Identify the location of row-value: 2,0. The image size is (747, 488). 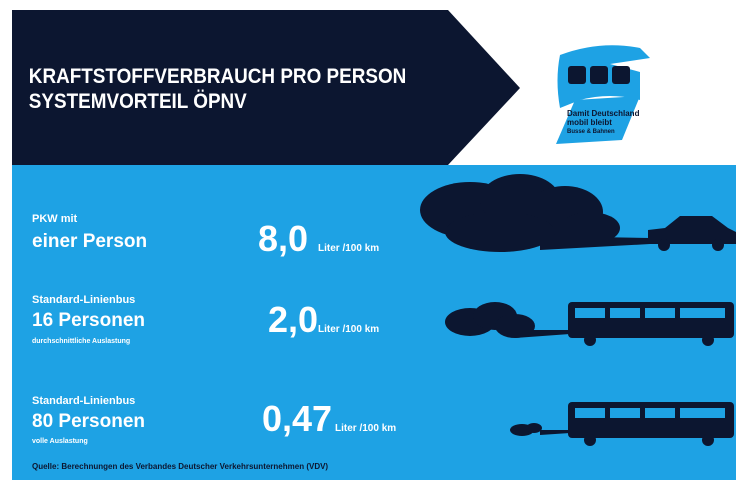
(293, 319).